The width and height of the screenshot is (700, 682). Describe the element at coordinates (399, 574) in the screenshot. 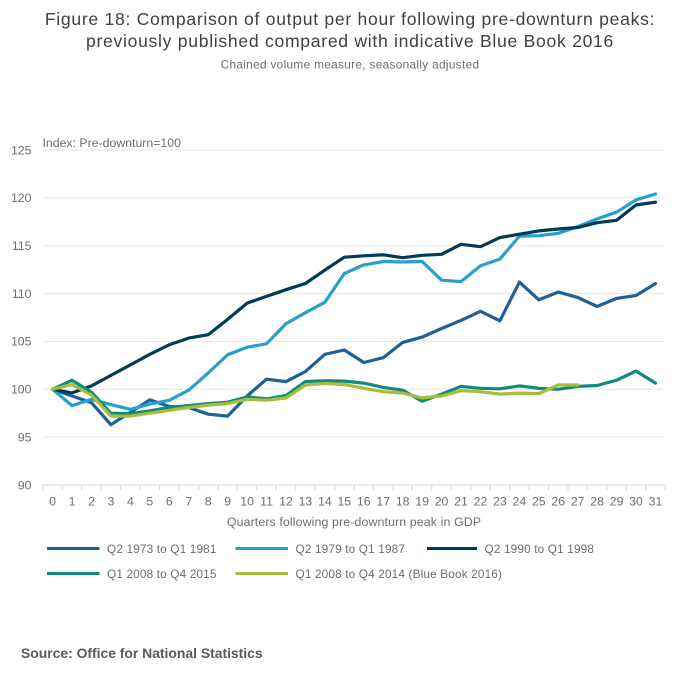

I see `svg-text:Q1 2008 to Q4 2014 (Blue Book: Q1 2008 to Q4 2014 (Blue Book 2016)` at that location.